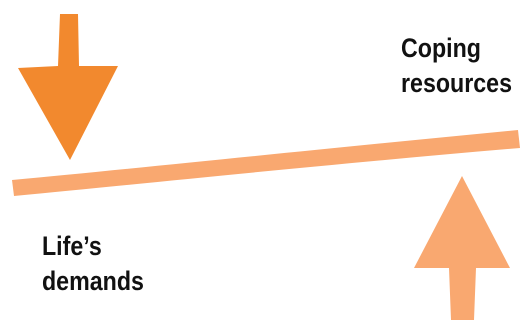 The width and height of the screenshot is (523, 322). What do you see at coordinates (68, 87) in the screenshot?
I see `arrow-down-icon` at bounding box center [68, 87].